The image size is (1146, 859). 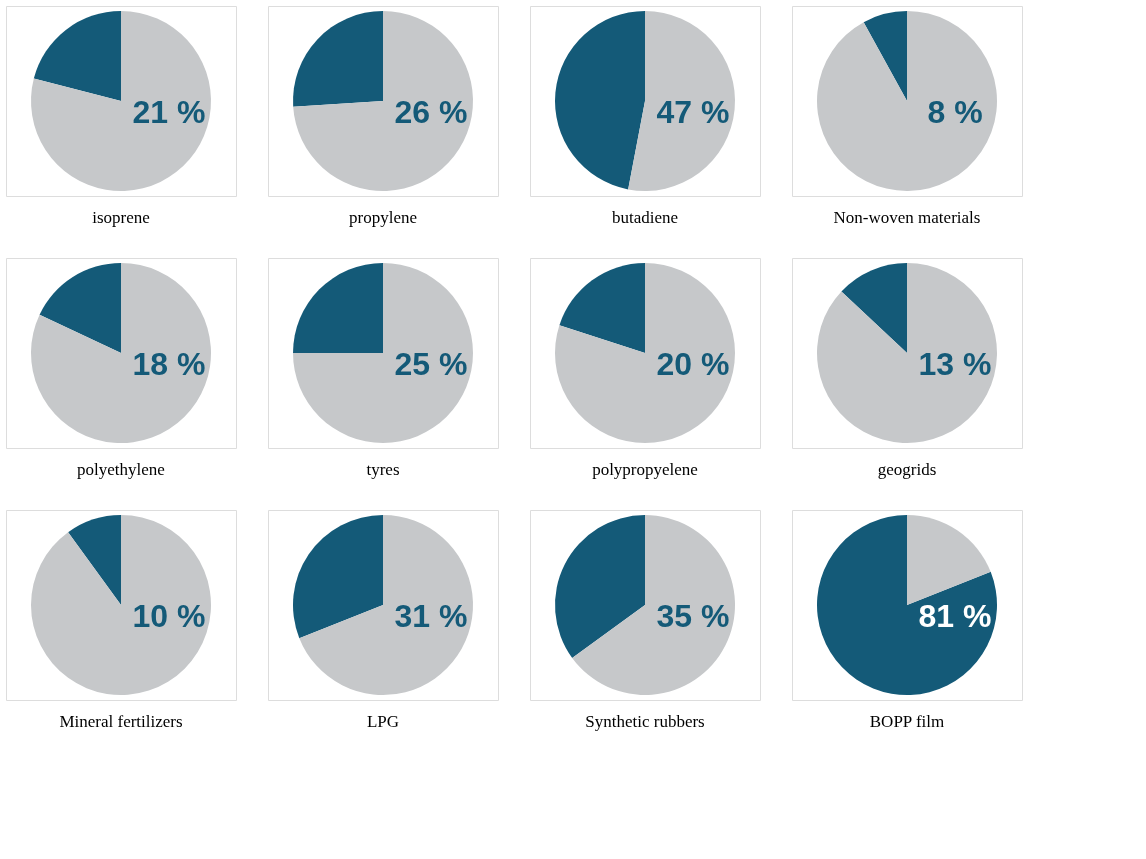 I want to click on text: Synthetic rubbers, so click(x=645, y=721).